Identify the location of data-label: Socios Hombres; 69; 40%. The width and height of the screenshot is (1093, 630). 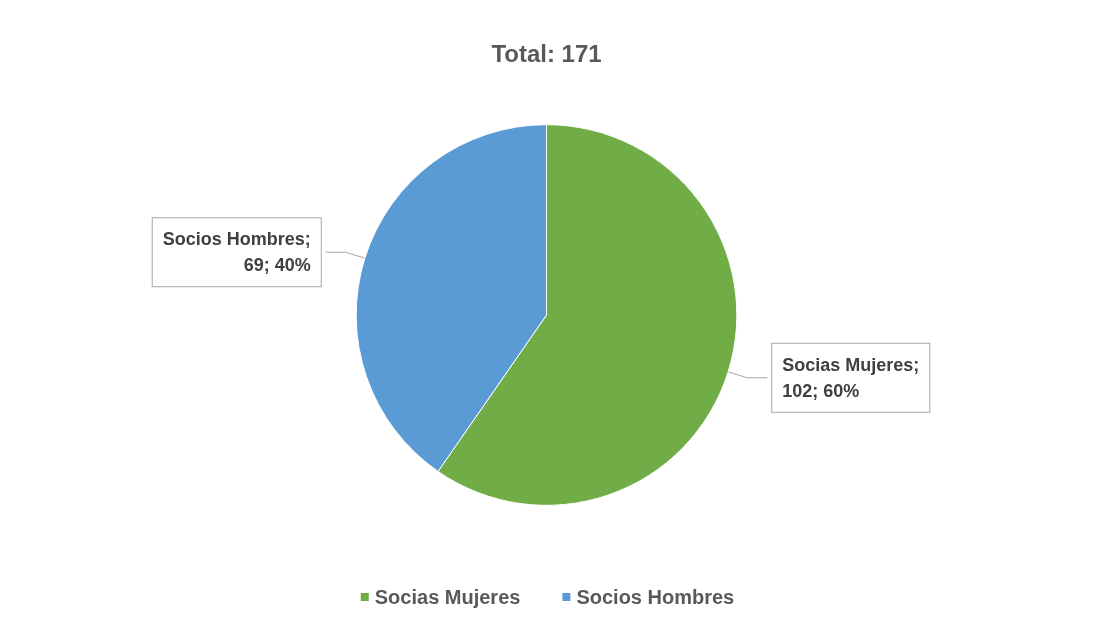
(236, 252).